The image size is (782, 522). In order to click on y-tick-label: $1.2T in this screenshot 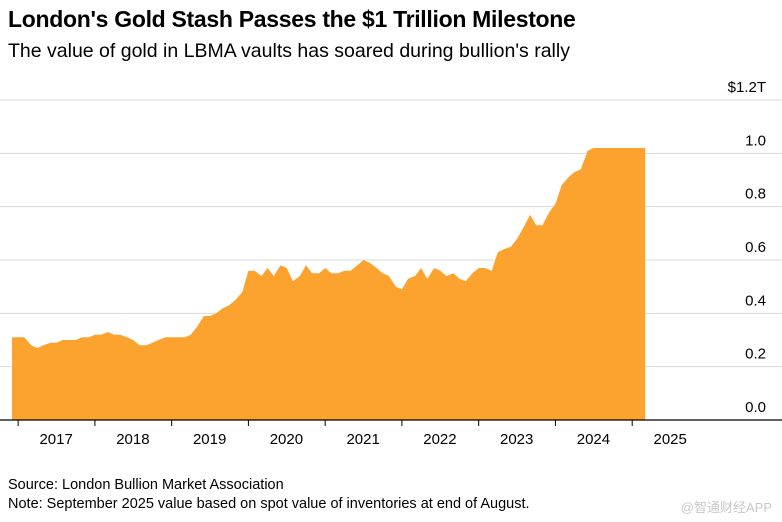, I will do `click(747, 87)`.